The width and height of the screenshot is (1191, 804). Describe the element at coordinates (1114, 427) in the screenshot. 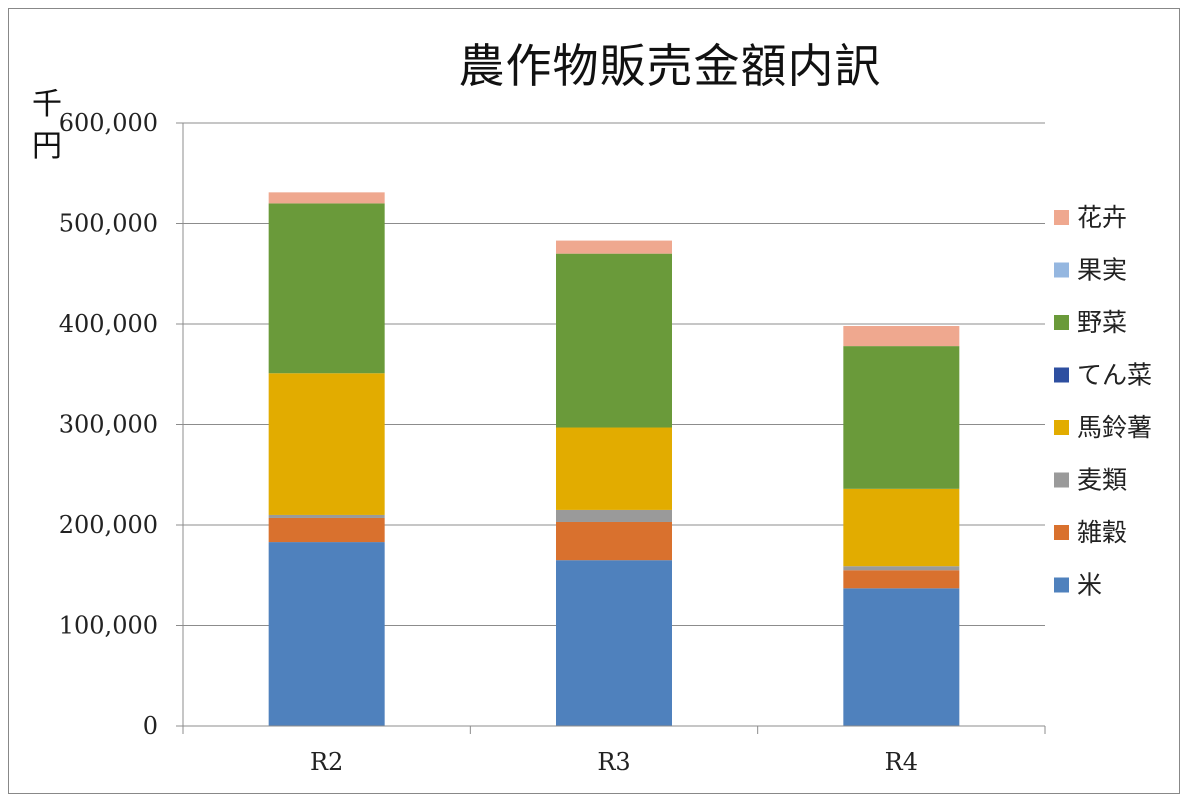

I see `legend-label: 馬鈴薯` at that location.